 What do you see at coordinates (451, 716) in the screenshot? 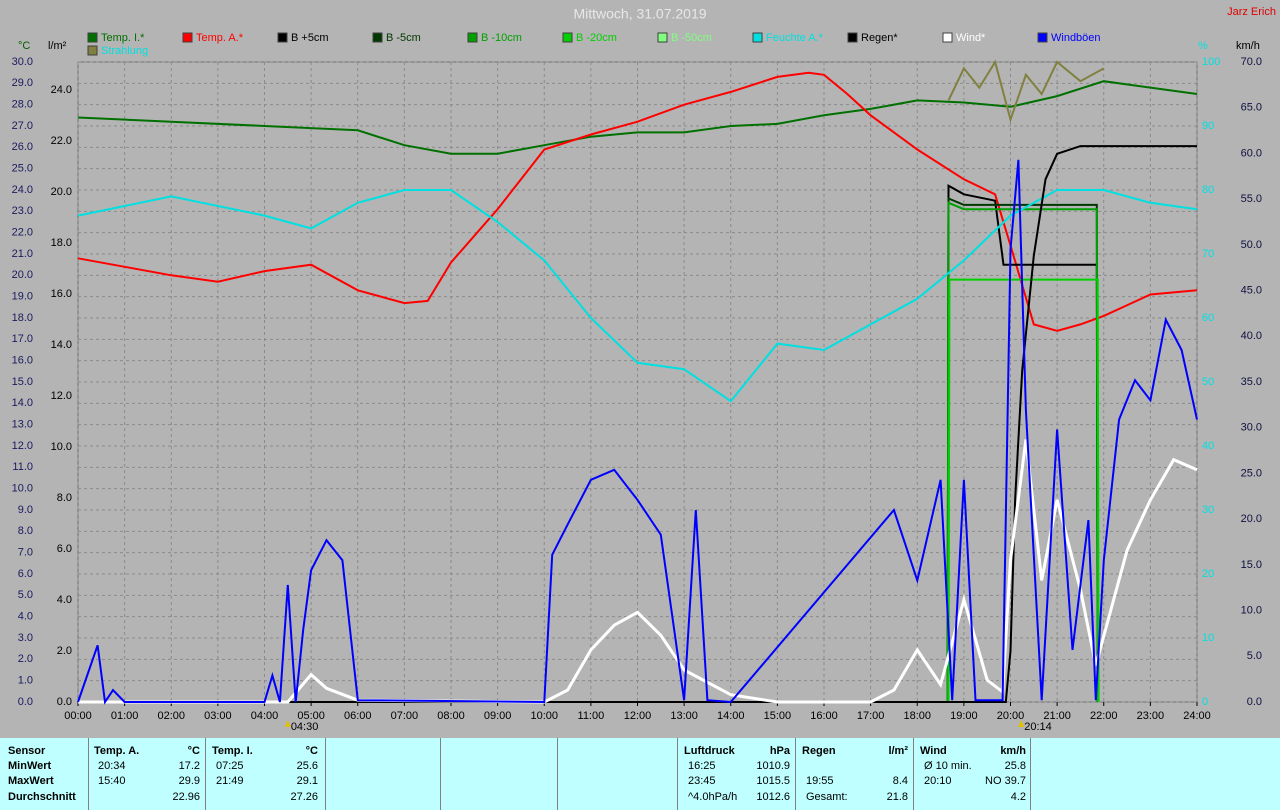
I see `x-tick-label: 08:00` at bounding box center [451, 716].